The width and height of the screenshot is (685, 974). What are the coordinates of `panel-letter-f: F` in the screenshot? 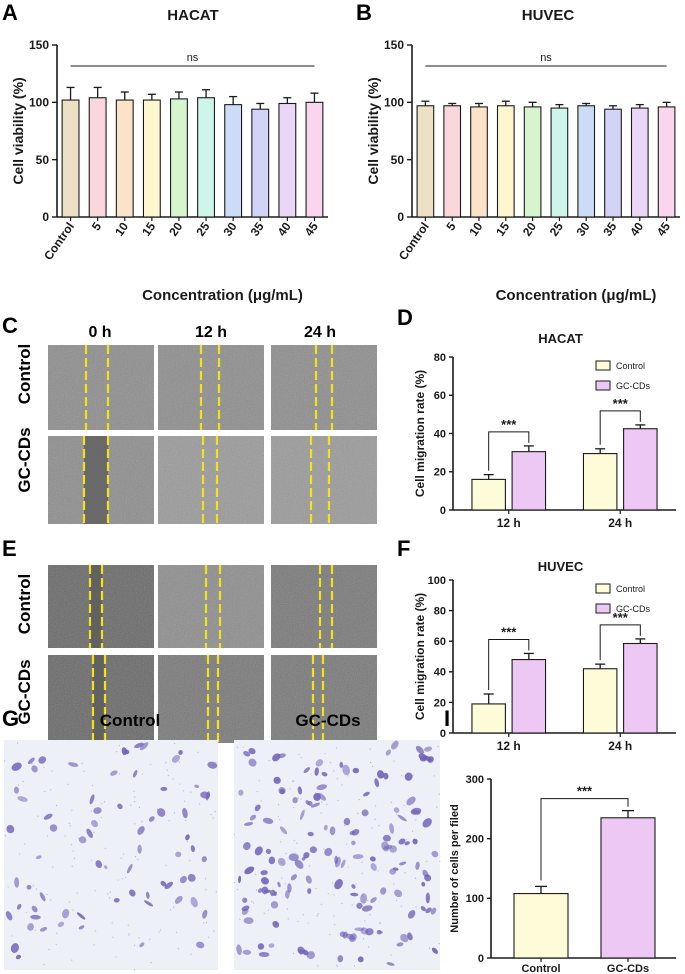 It's located at (403, 548).